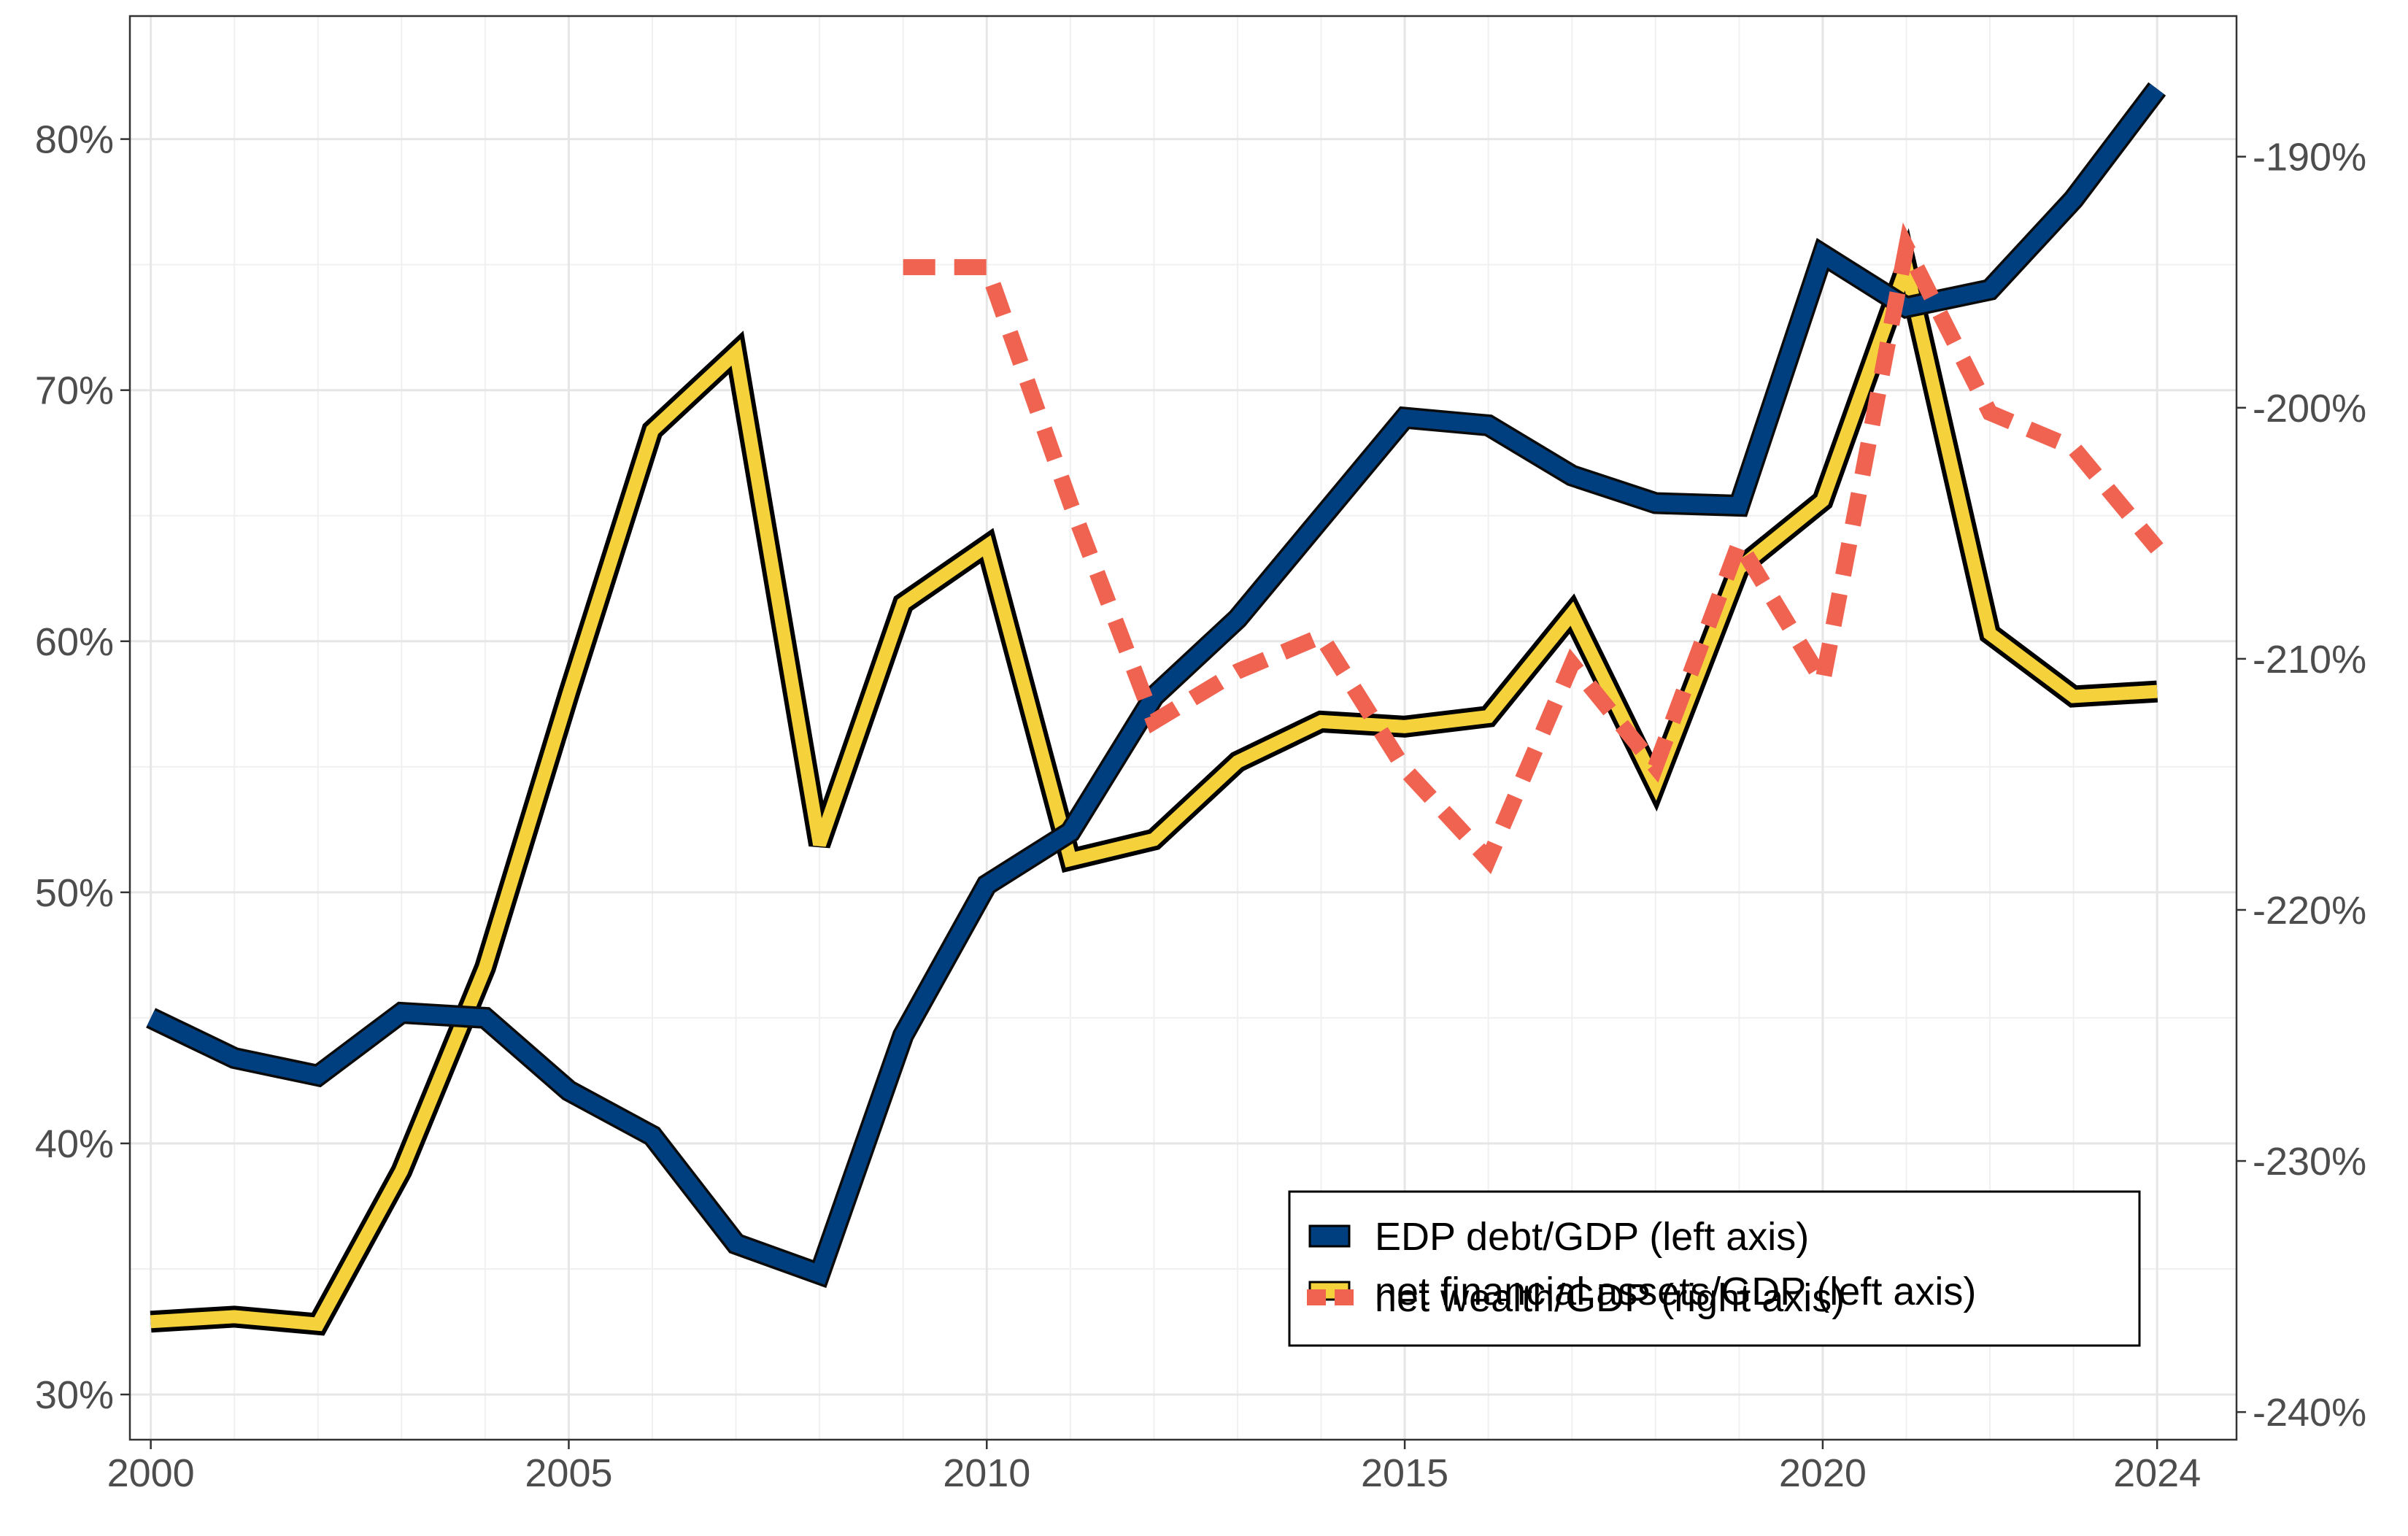  I want to click on legend-label: net wealth/GDP (right axis), so click(1610, 1298).